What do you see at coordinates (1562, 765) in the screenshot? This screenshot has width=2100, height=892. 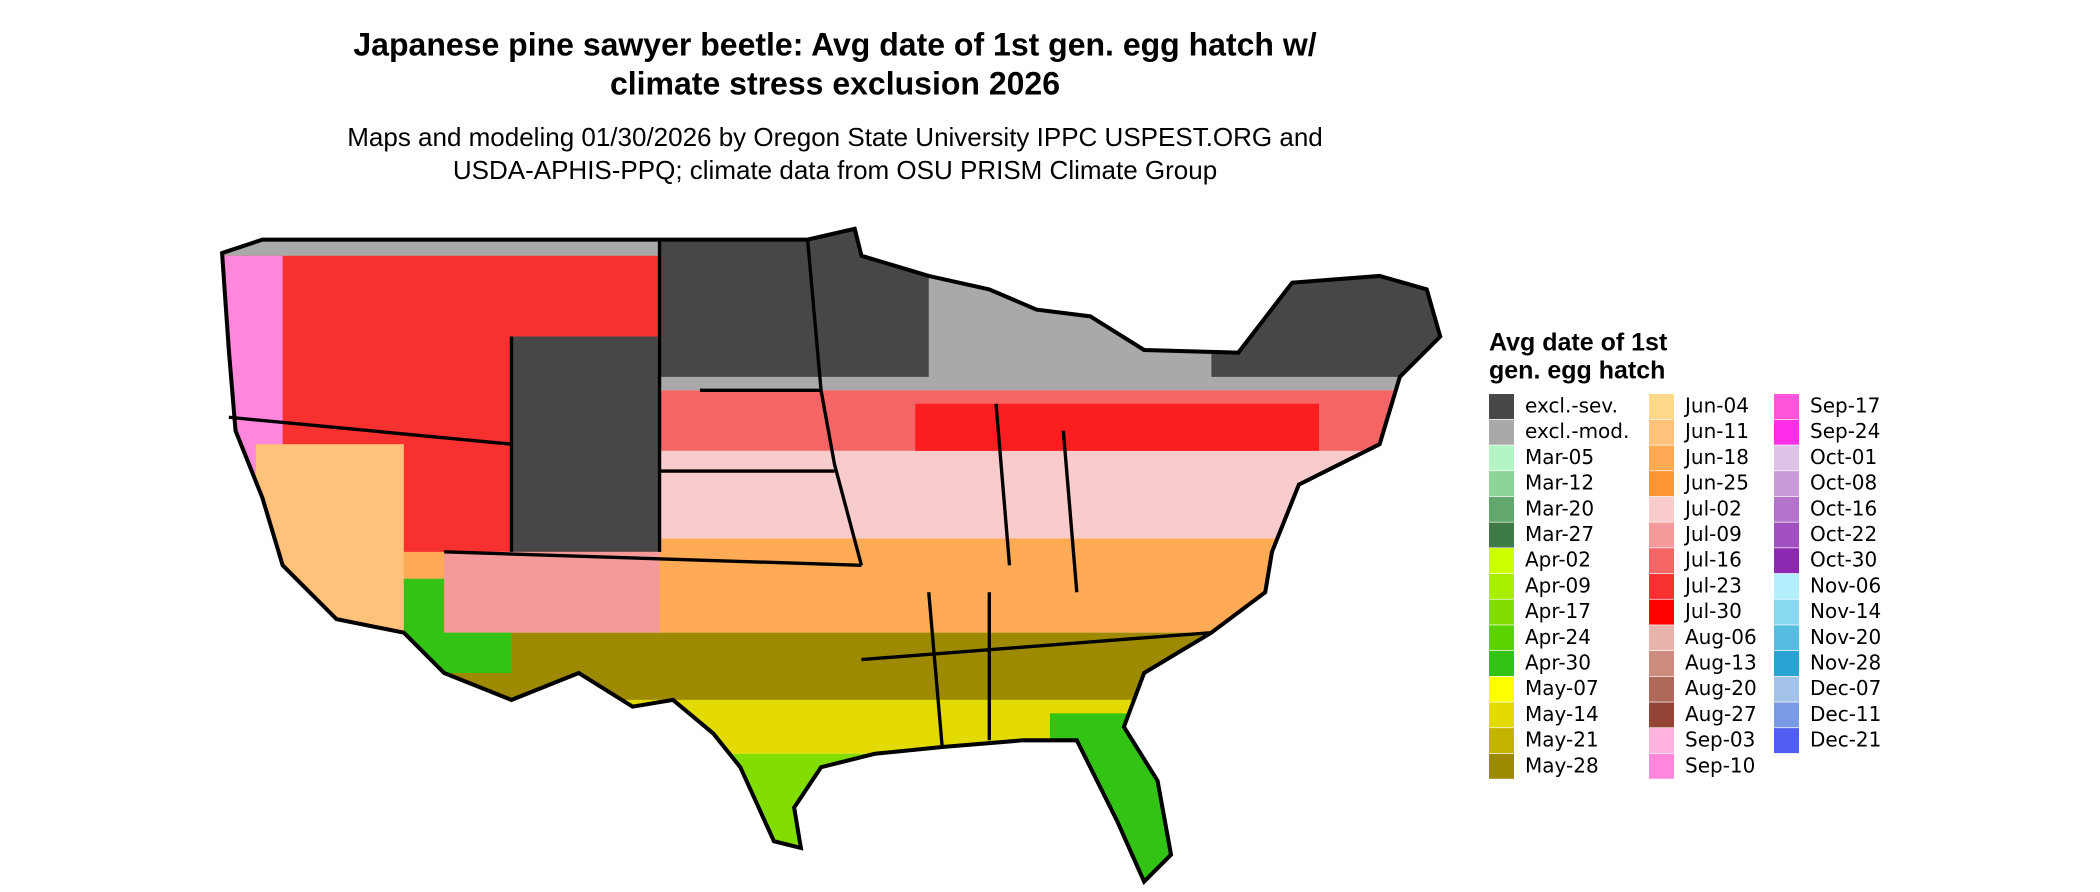 I see `legend-label: May-28` at bounding box center [1562, 765].